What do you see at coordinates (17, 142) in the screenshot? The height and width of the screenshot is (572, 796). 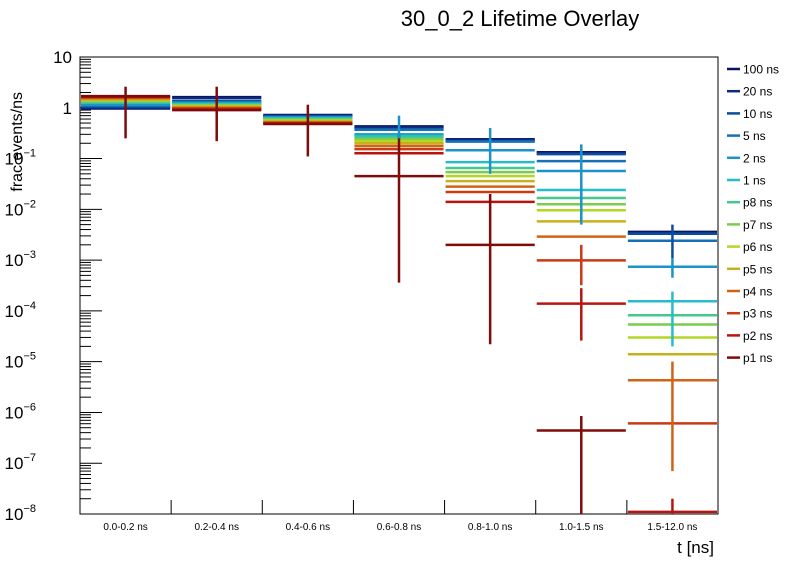 I see `y-axis-label: frac events/ns` at bounding box center [17, 142].